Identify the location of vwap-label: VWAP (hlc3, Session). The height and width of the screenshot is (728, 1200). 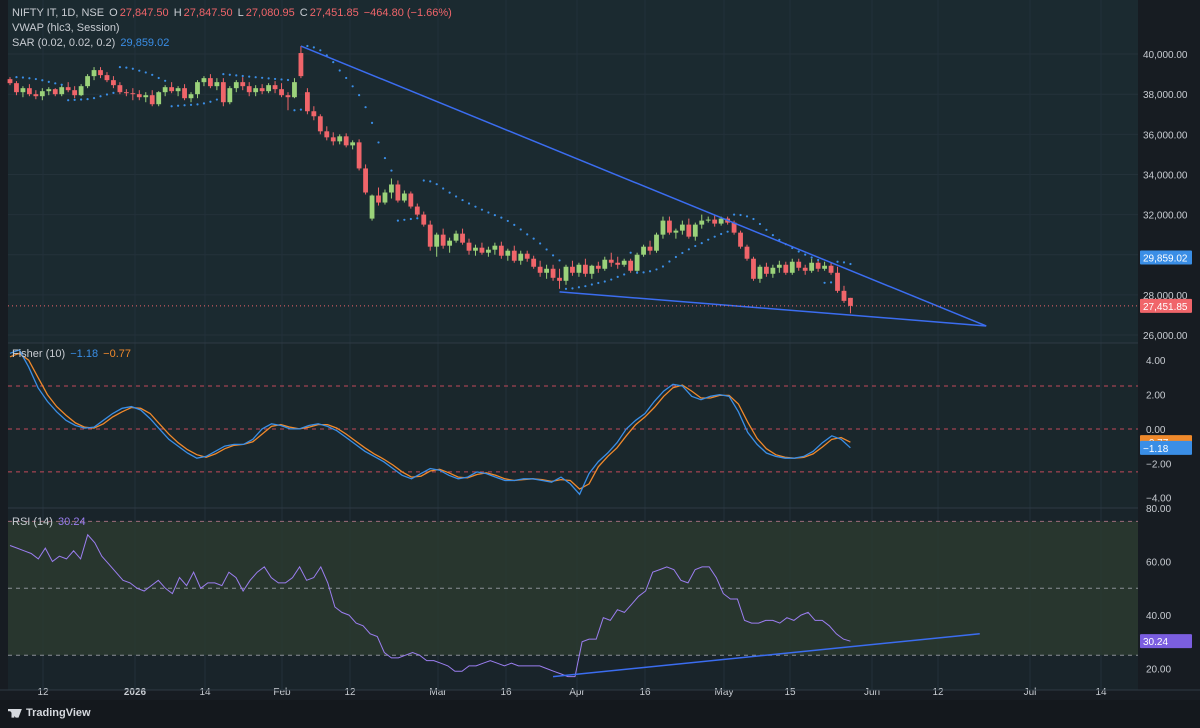
(66, 28).